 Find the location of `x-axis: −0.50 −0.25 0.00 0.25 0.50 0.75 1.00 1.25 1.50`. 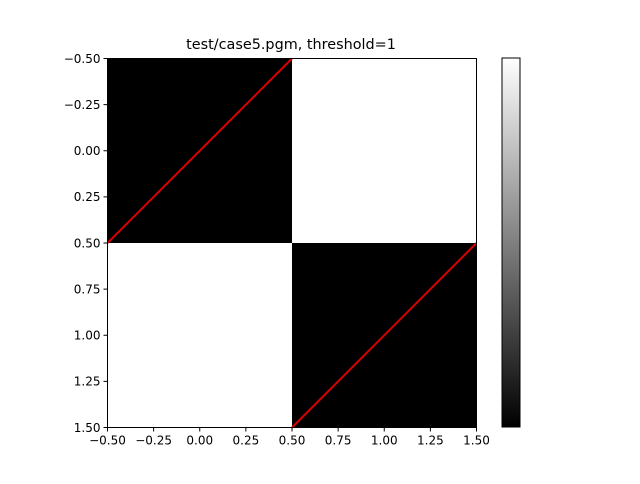

x-axis: −0.50 −0.25 0.00 0.25 0.50 0.75 1.00 1.25 1.50 is located at coordinates (289, 437).